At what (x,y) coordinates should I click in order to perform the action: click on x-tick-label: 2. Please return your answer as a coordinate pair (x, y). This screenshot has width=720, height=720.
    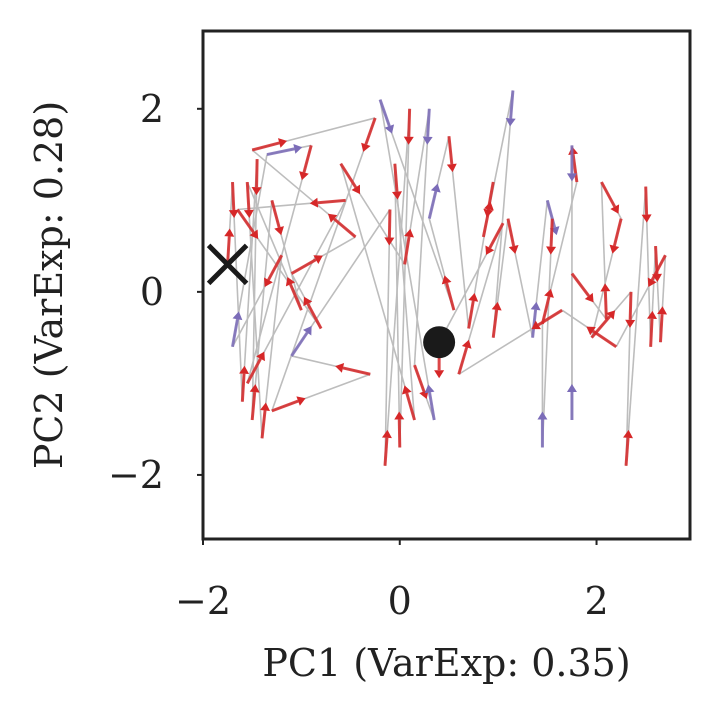
    Looking at the image, I should click on (596, 601).